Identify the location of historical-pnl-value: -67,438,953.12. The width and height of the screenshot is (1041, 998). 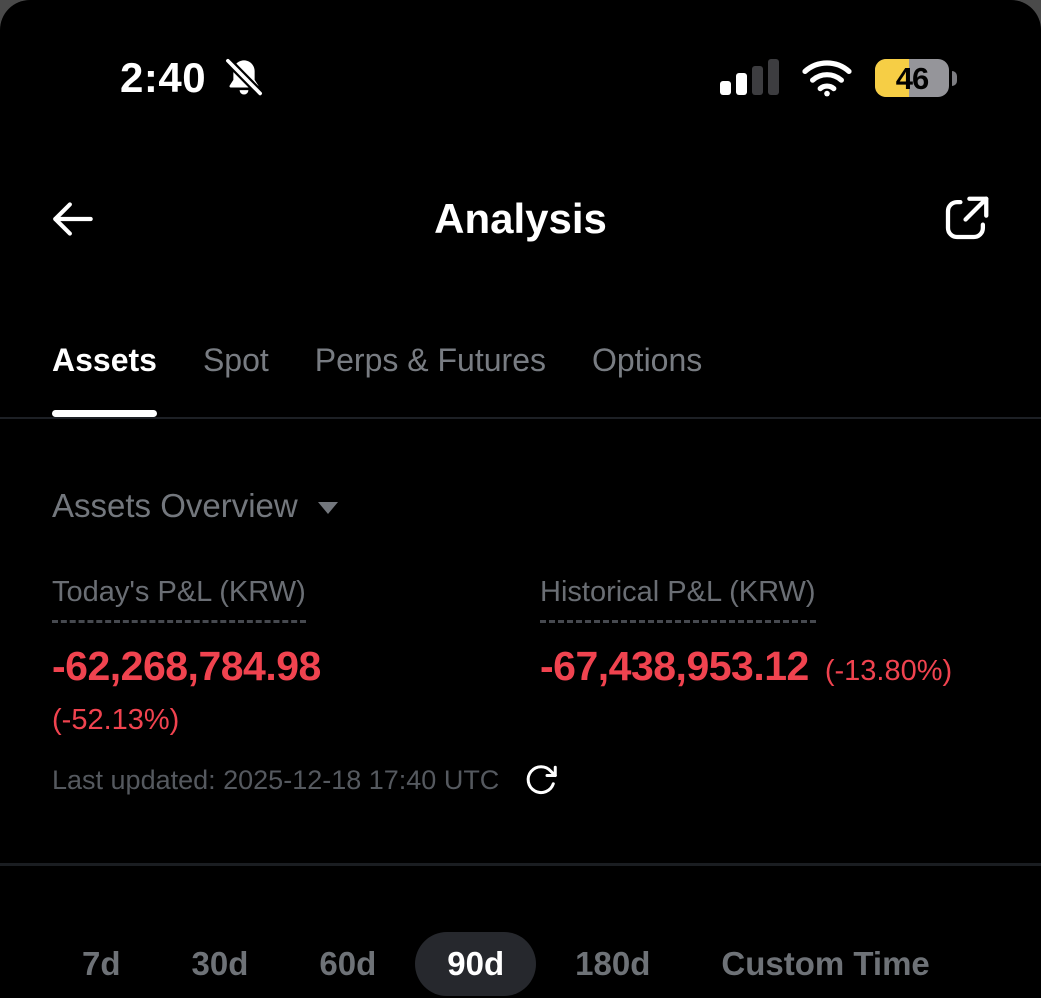
(674, 666).